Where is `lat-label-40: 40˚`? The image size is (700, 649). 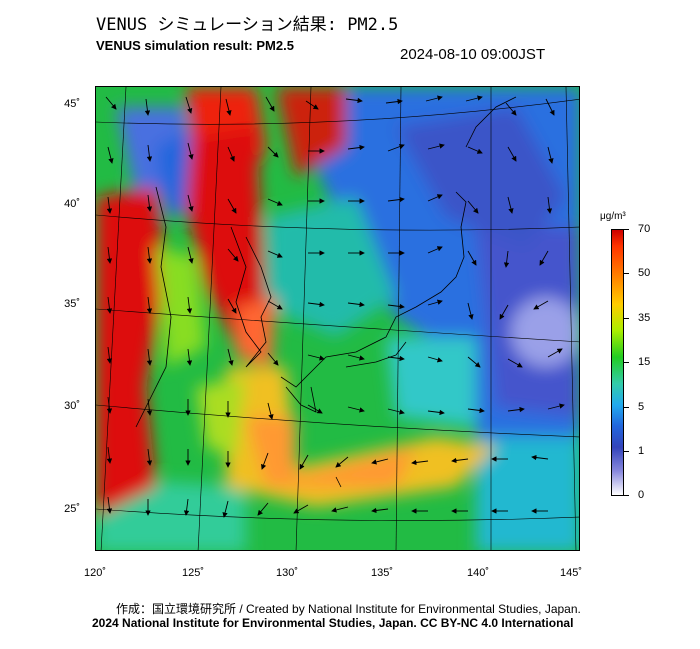 lat-label-40: 40˚ is located at coordinates (72, 204).